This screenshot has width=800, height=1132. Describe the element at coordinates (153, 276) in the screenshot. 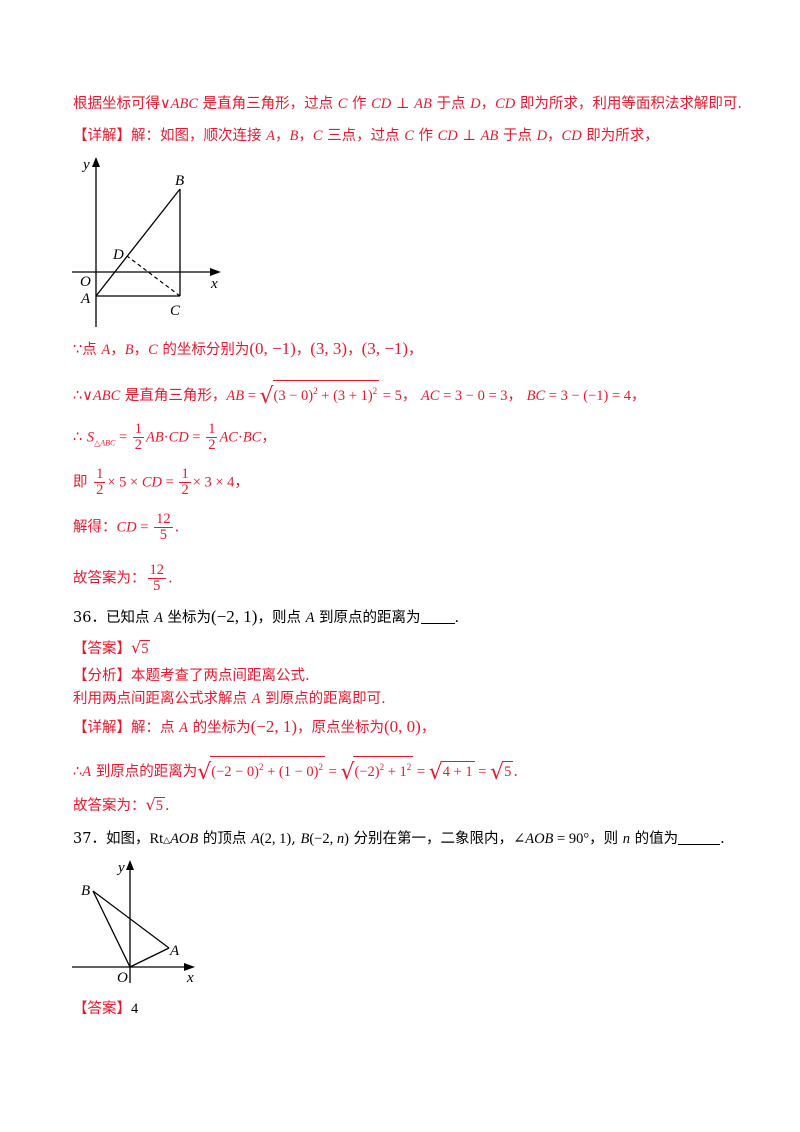

I see `segment-cd-dashed` at that location.